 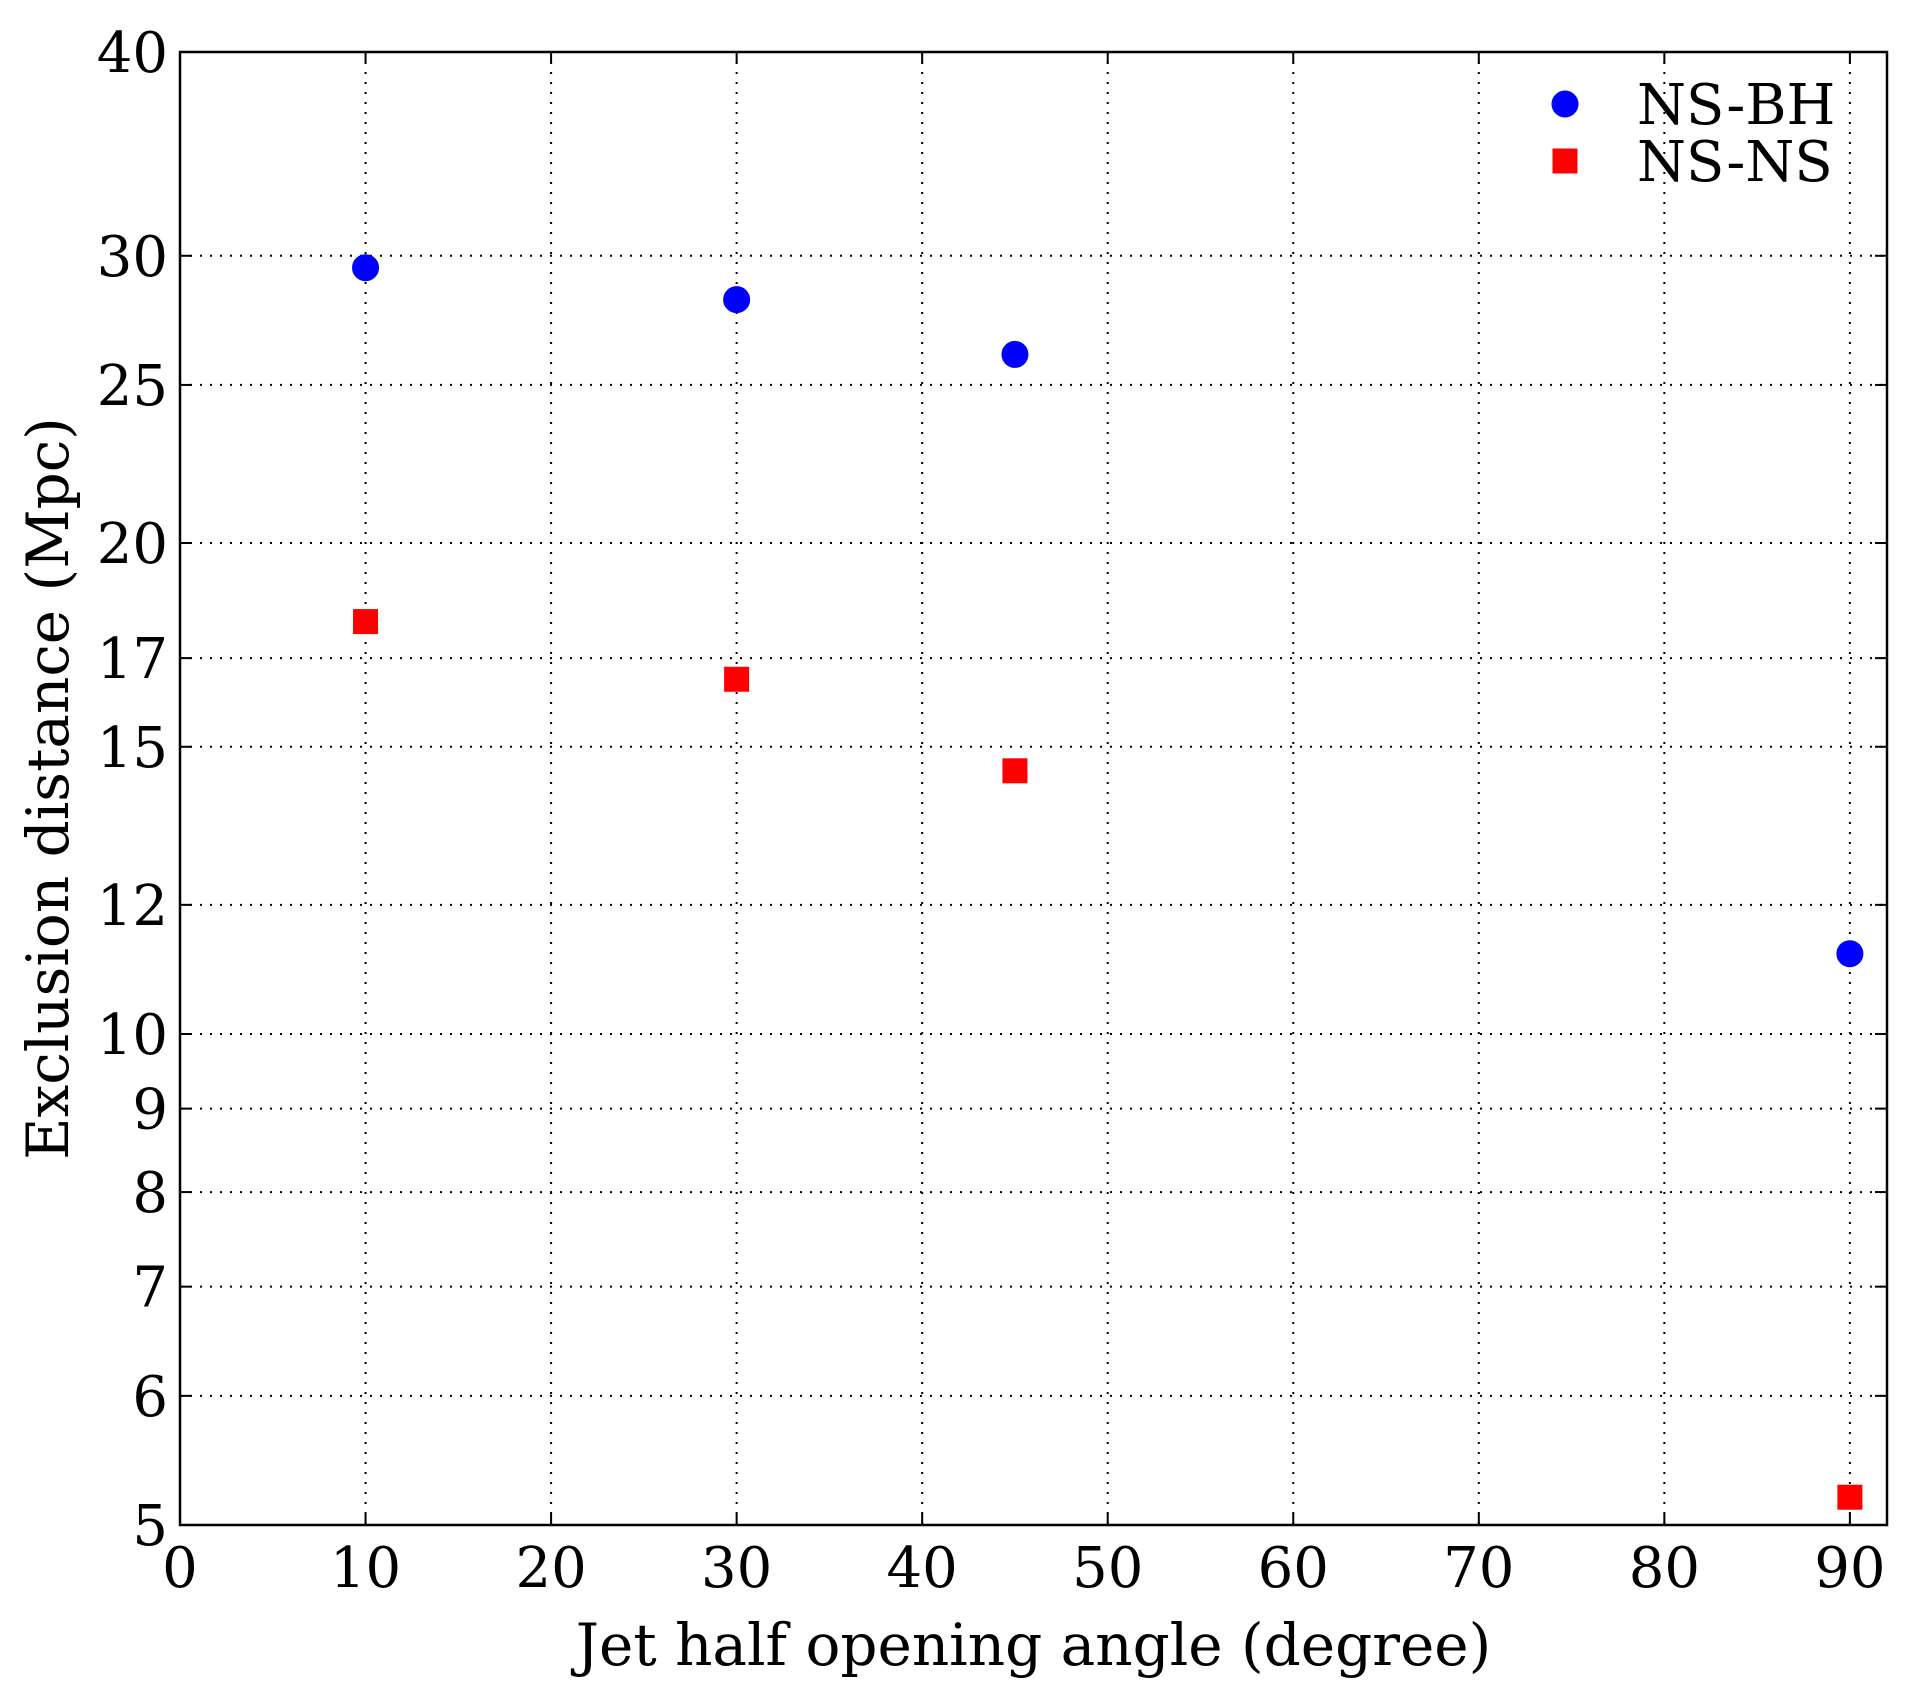 What do you see at coordinates (132, 386) in the screenshot?
I see `y-tick-label: 25` at bounding box center [132, 386].